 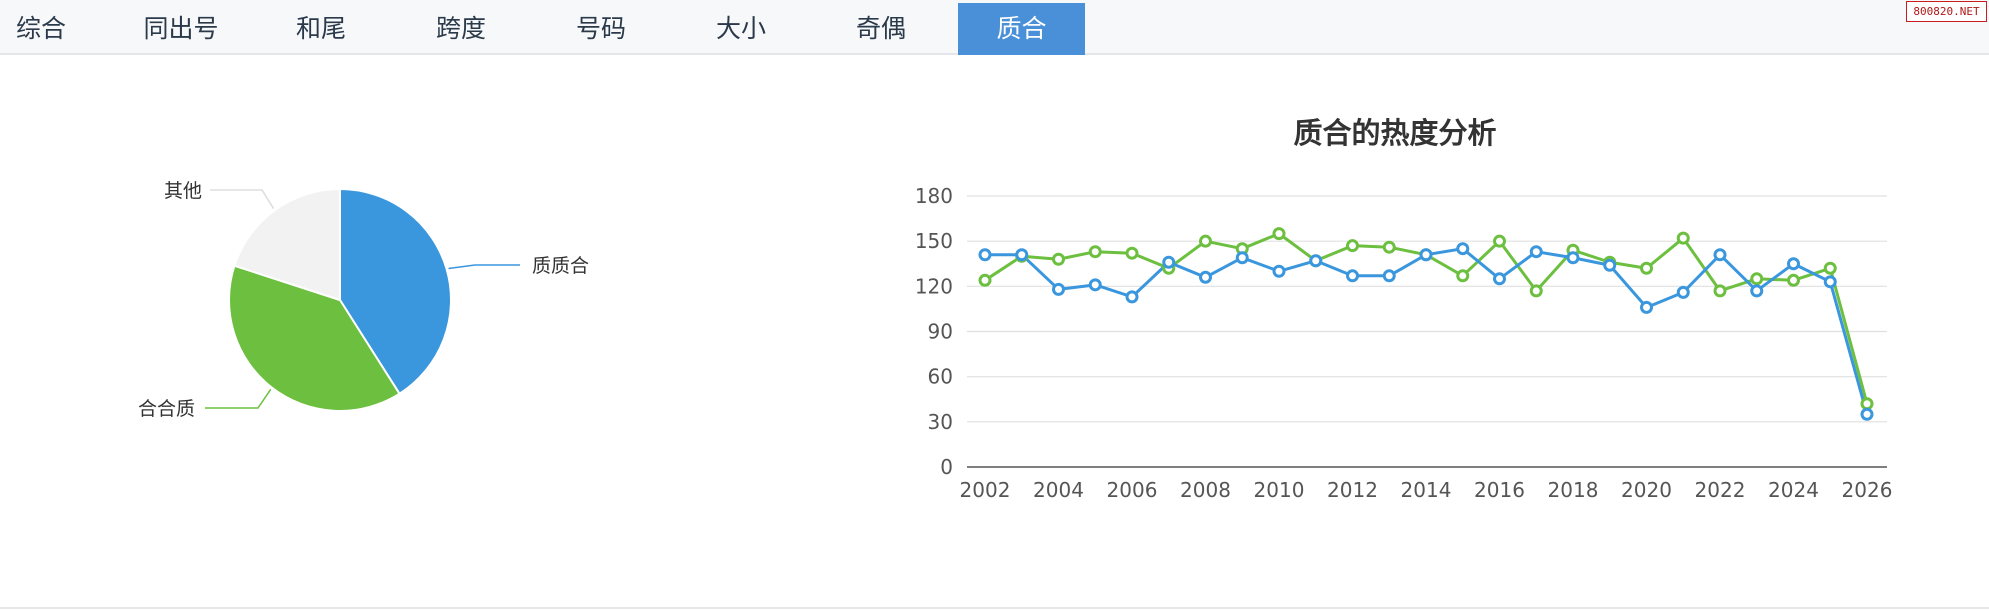 I want to click on x-tick-label: 2022, so click(x=1720, y=490).